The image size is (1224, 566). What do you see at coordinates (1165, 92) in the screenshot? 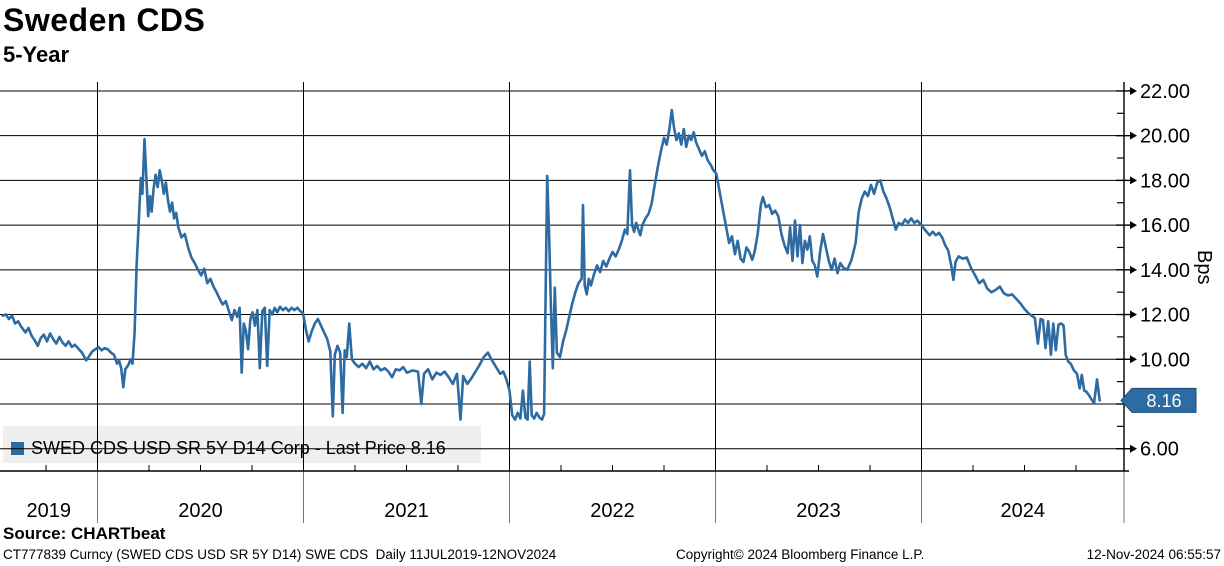
I see `y-axis-tick-label: 22.00` at bounding box center [1165, 92].